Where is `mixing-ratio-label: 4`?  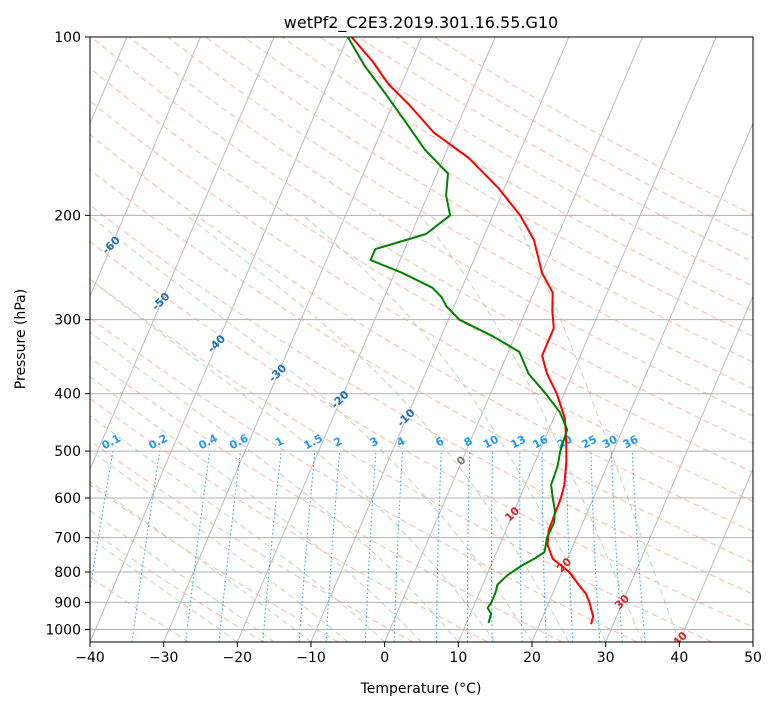 mixing-ratio-label: 4 is located at coordinates (400, 441).